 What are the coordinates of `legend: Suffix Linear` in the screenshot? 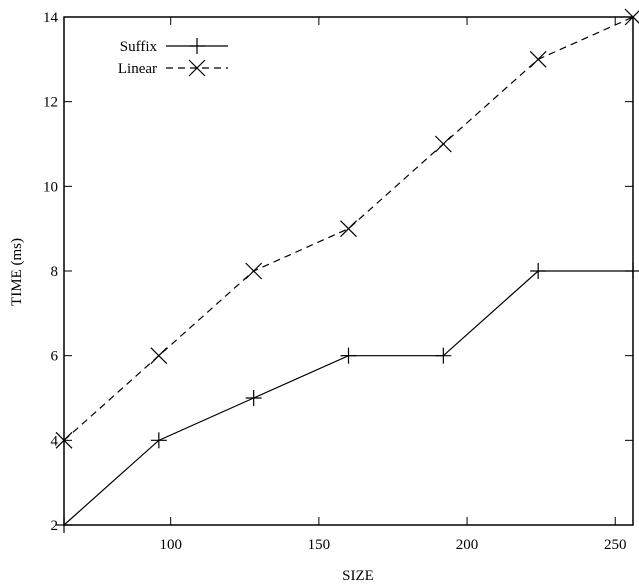 It's located at (173, 57).